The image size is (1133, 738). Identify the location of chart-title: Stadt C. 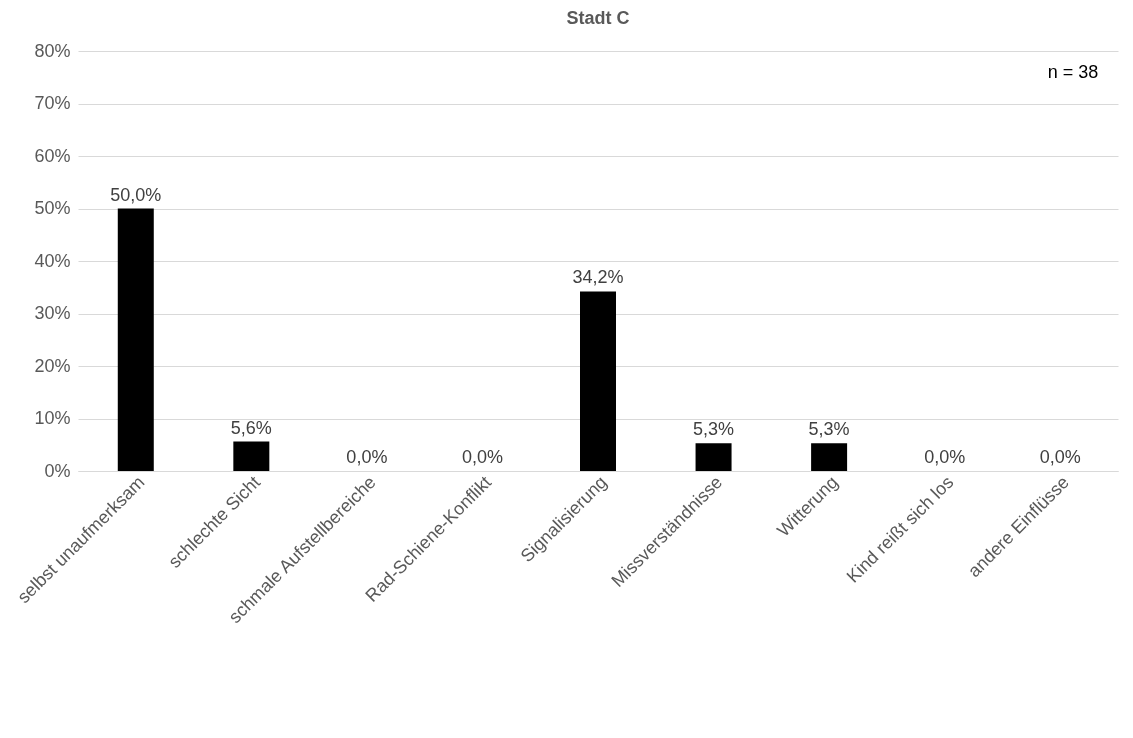
(598, 18).